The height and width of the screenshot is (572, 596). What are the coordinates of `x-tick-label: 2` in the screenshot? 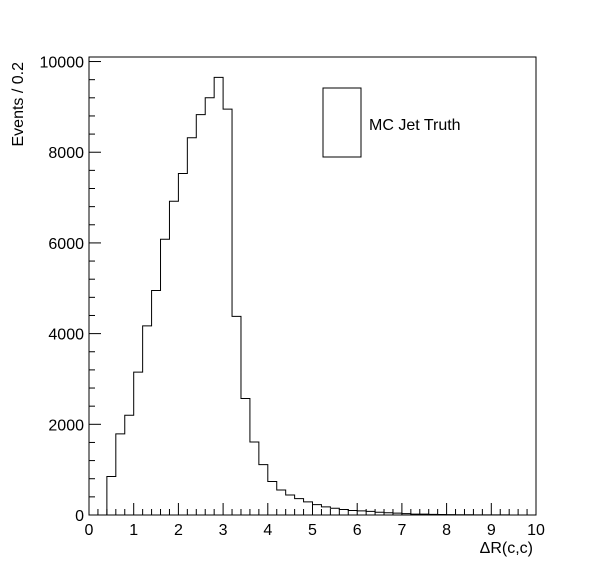 It's located at (178, 530).